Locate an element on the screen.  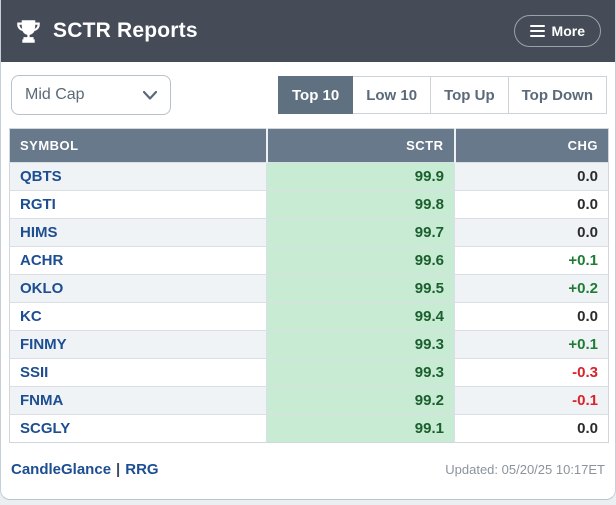
table-row: QBTS 99.9 0.0 is located at coordinates (309, 176).